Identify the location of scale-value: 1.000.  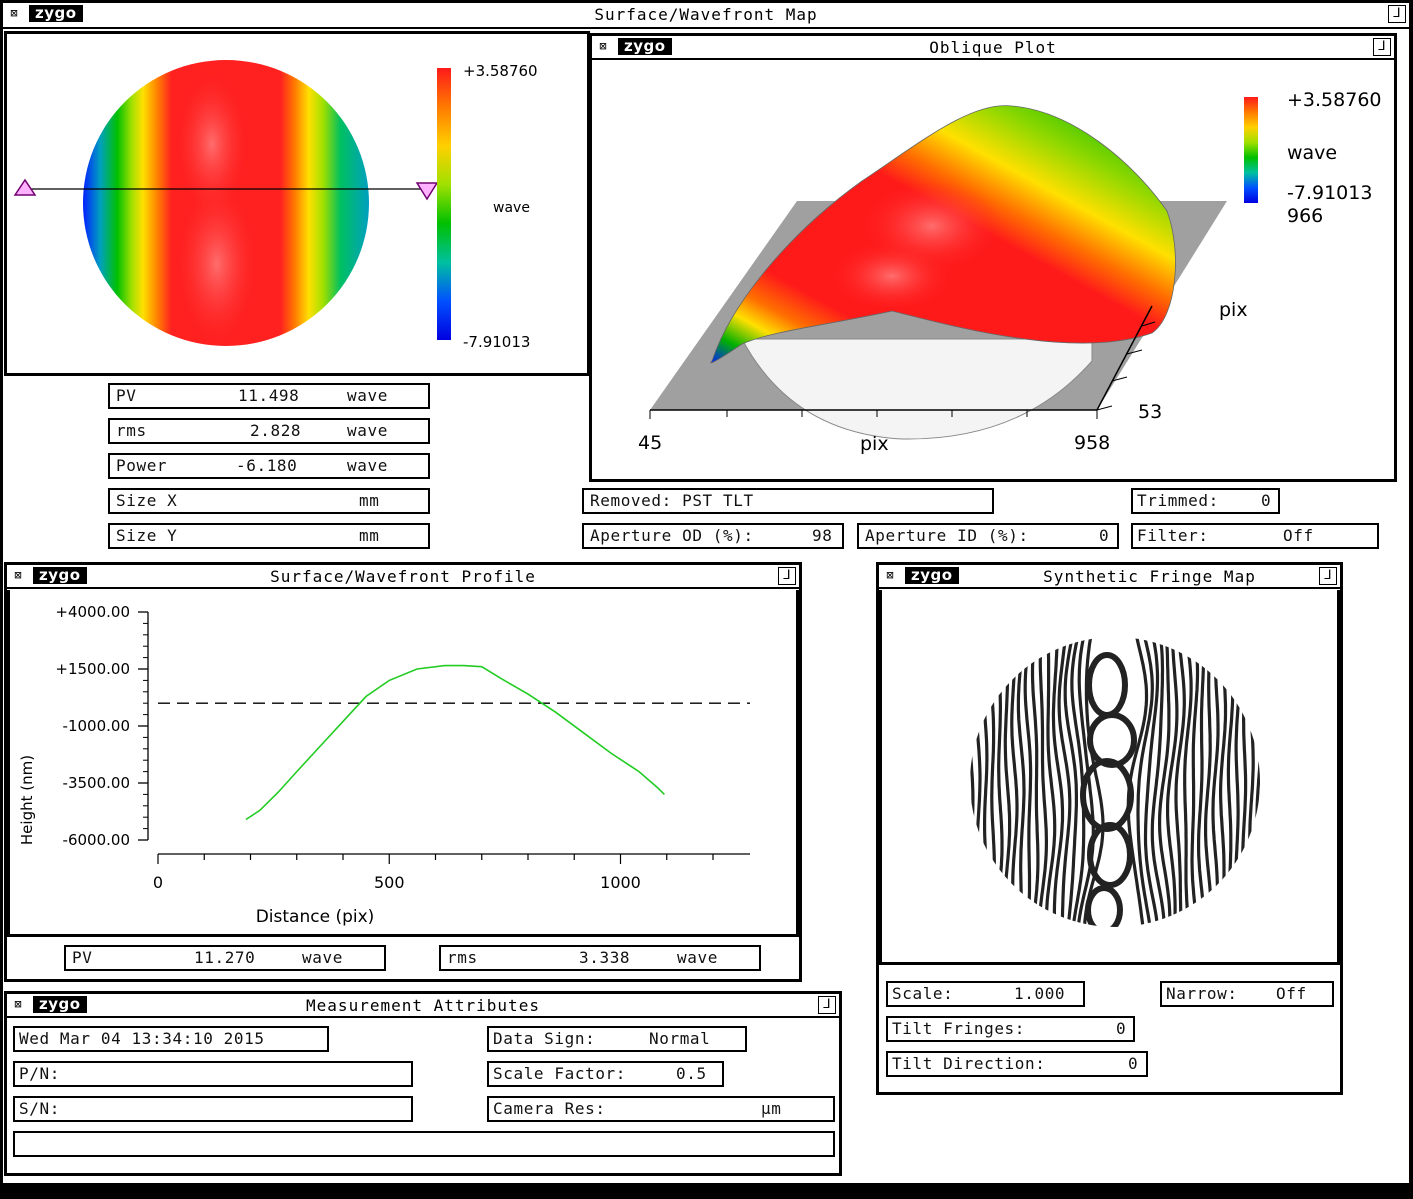
(1040, 993).